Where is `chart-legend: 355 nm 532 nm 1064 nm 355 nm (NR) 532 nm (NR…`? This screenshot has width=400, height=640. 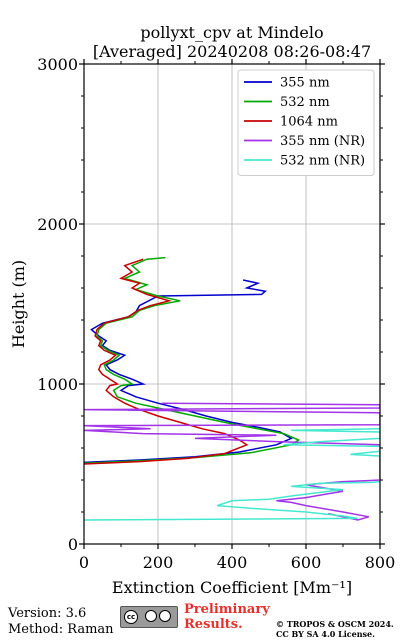
chart-legend: 355 nm 532 nm 1064 nm 355 nm (NR) 532 nm (NR… is located at coordinates (306, 122).